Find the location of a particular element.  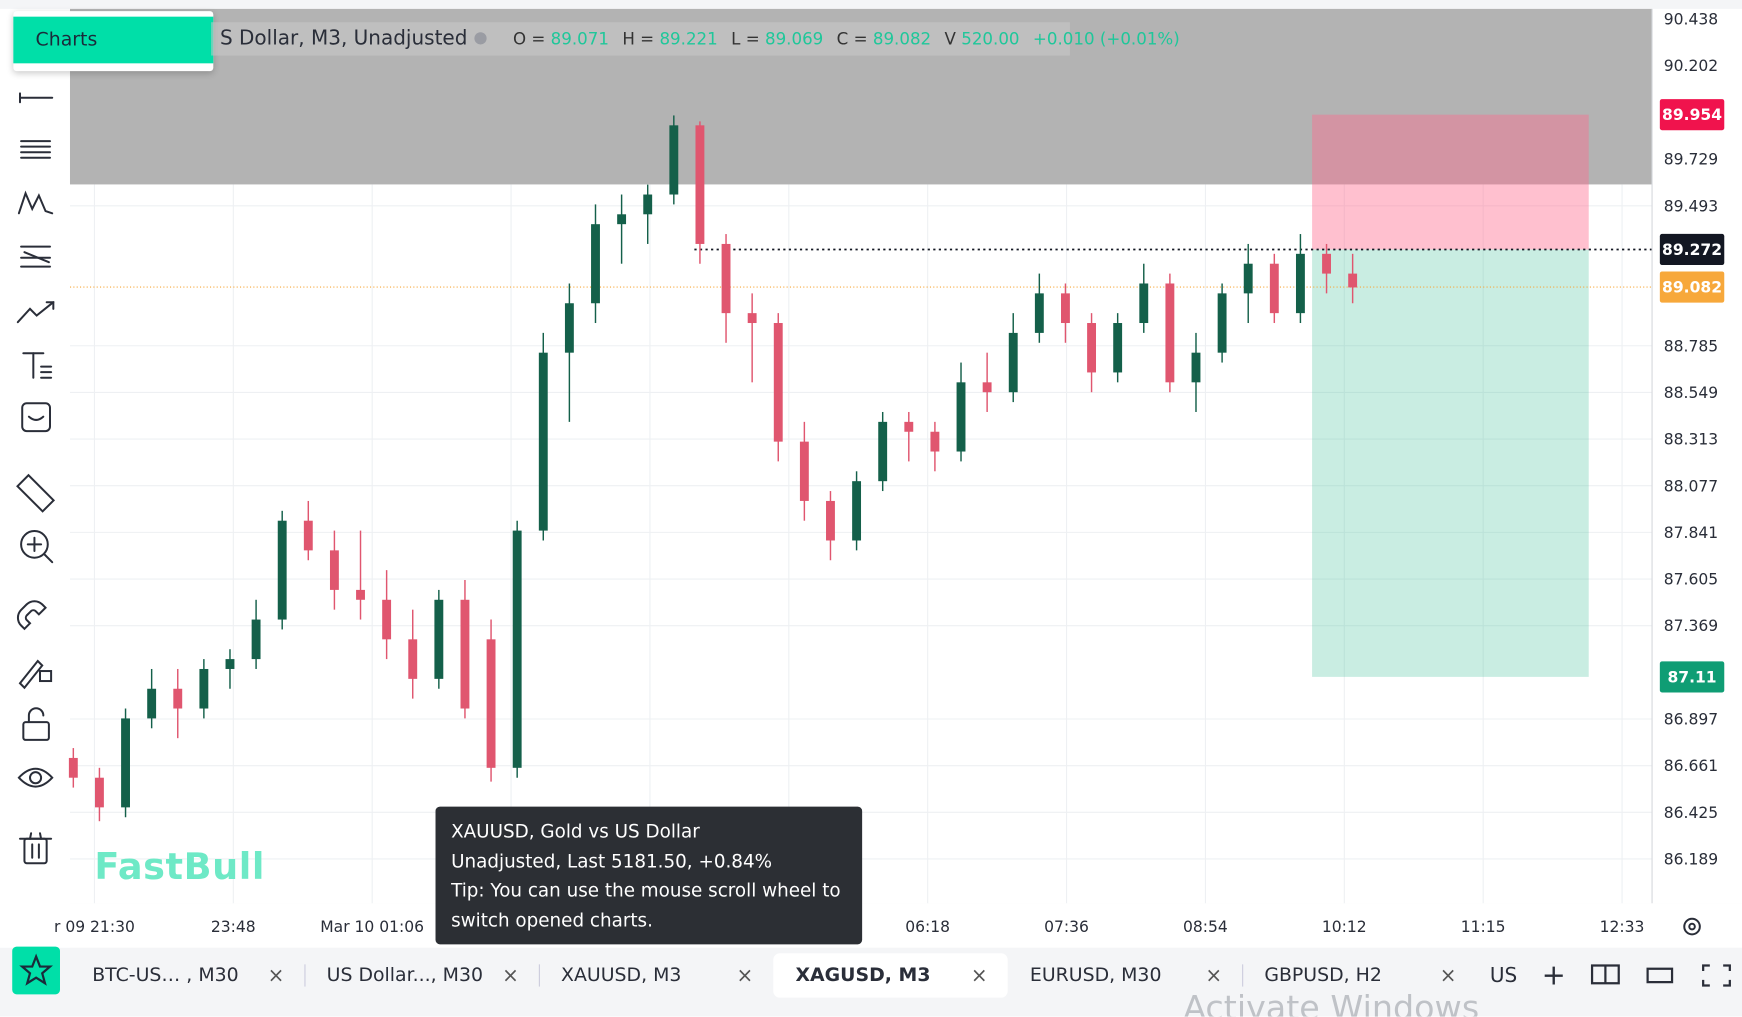

gann-tool is located at coordinates (35, 256).